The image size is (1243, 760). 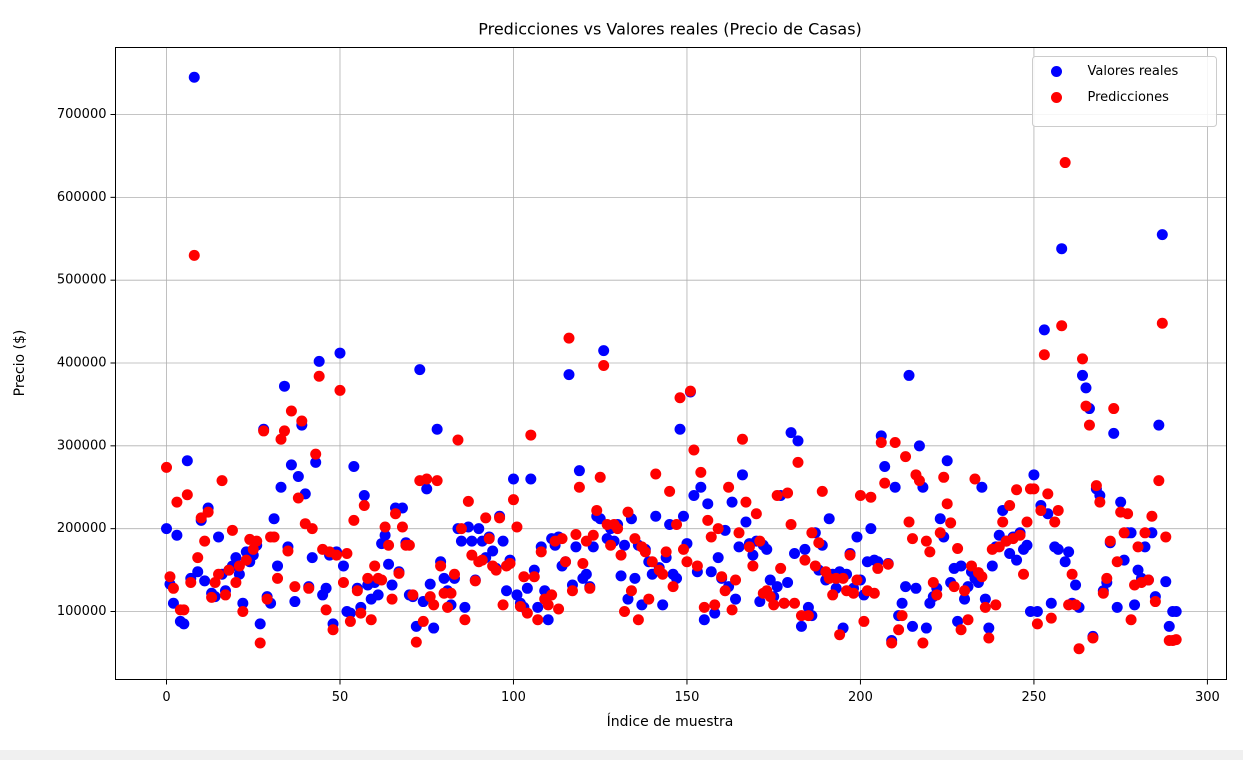 What do you see at coordinates (860, 697) in the screenshot?
I see `x-tick-label: 200` at bounding box center [860, 697].